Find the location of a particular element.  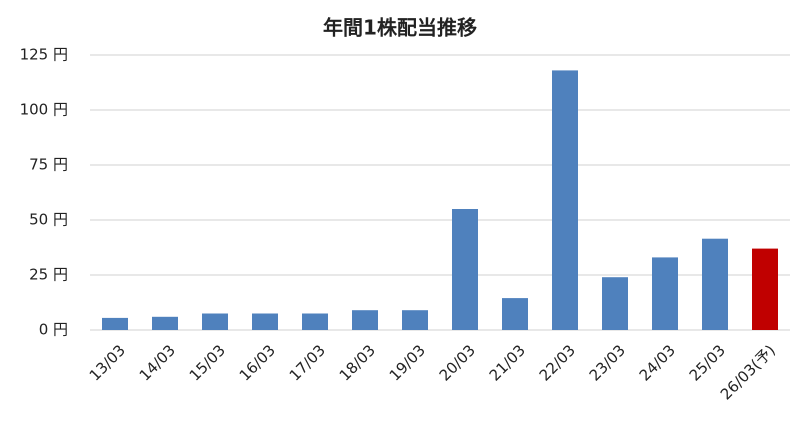

x-tick-label: 19/03 is located at coordinates (407, 362).